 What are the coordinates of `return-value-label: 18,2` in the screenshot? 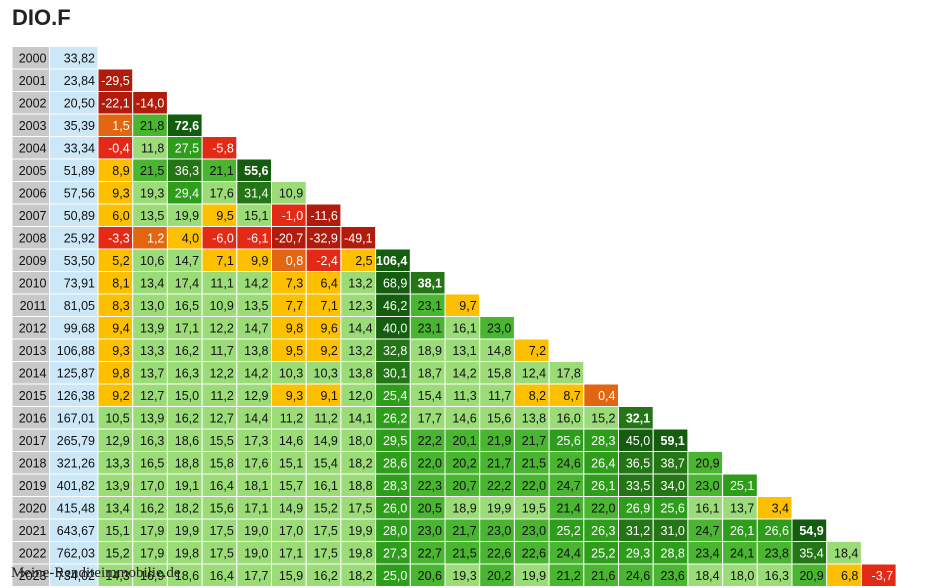 It's located at (187, 508).